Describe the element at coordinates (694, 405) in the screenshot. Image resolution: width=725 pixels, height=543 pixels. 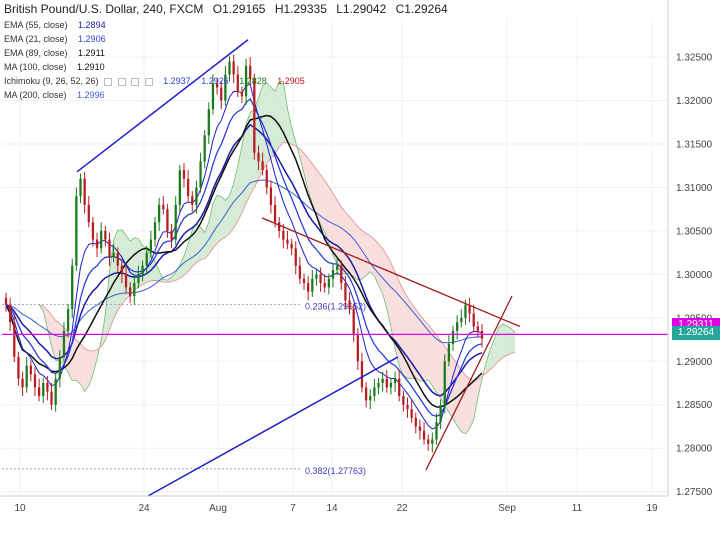
I see `price-tick-label: 1.28500` at that location.